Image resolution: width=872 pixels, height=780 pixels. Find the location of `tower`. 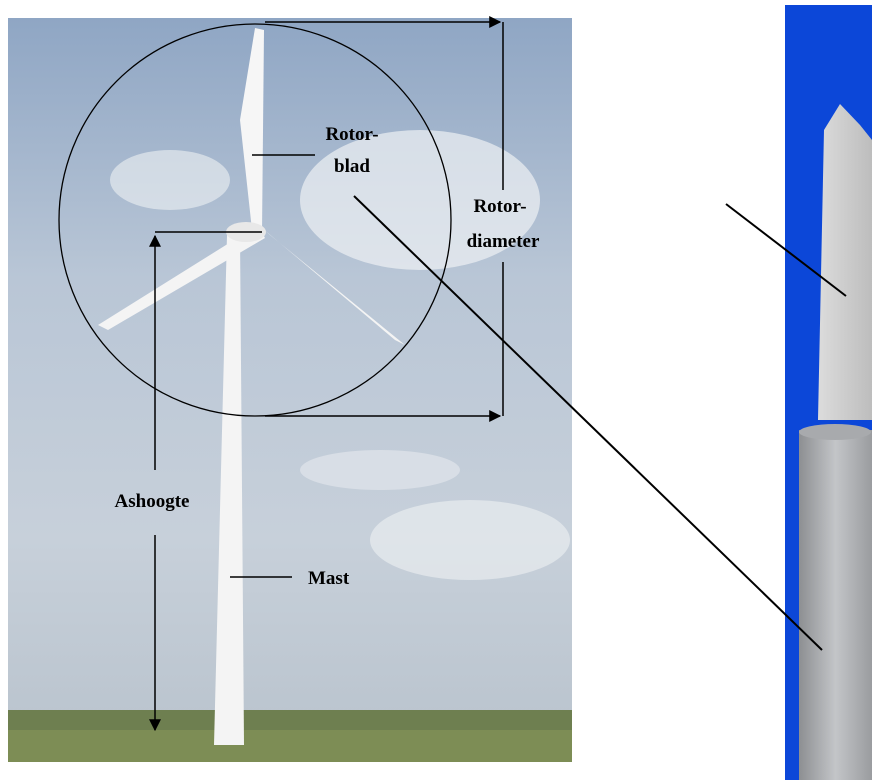

tower is located at coordinates (229, 490).